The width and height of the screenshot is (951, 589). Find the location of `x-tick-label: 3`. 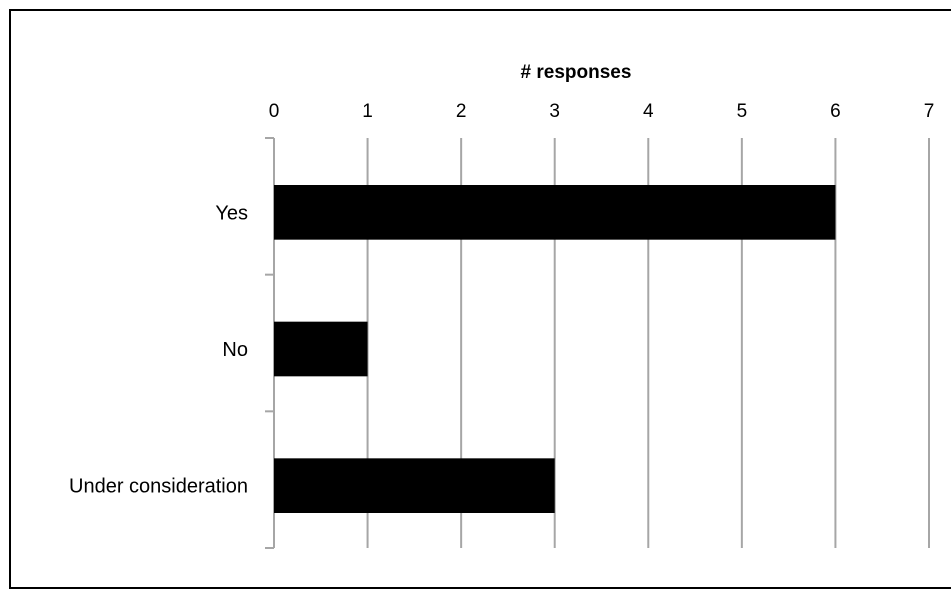

x-tick-label: 3 is located at coordinates (554, 111).